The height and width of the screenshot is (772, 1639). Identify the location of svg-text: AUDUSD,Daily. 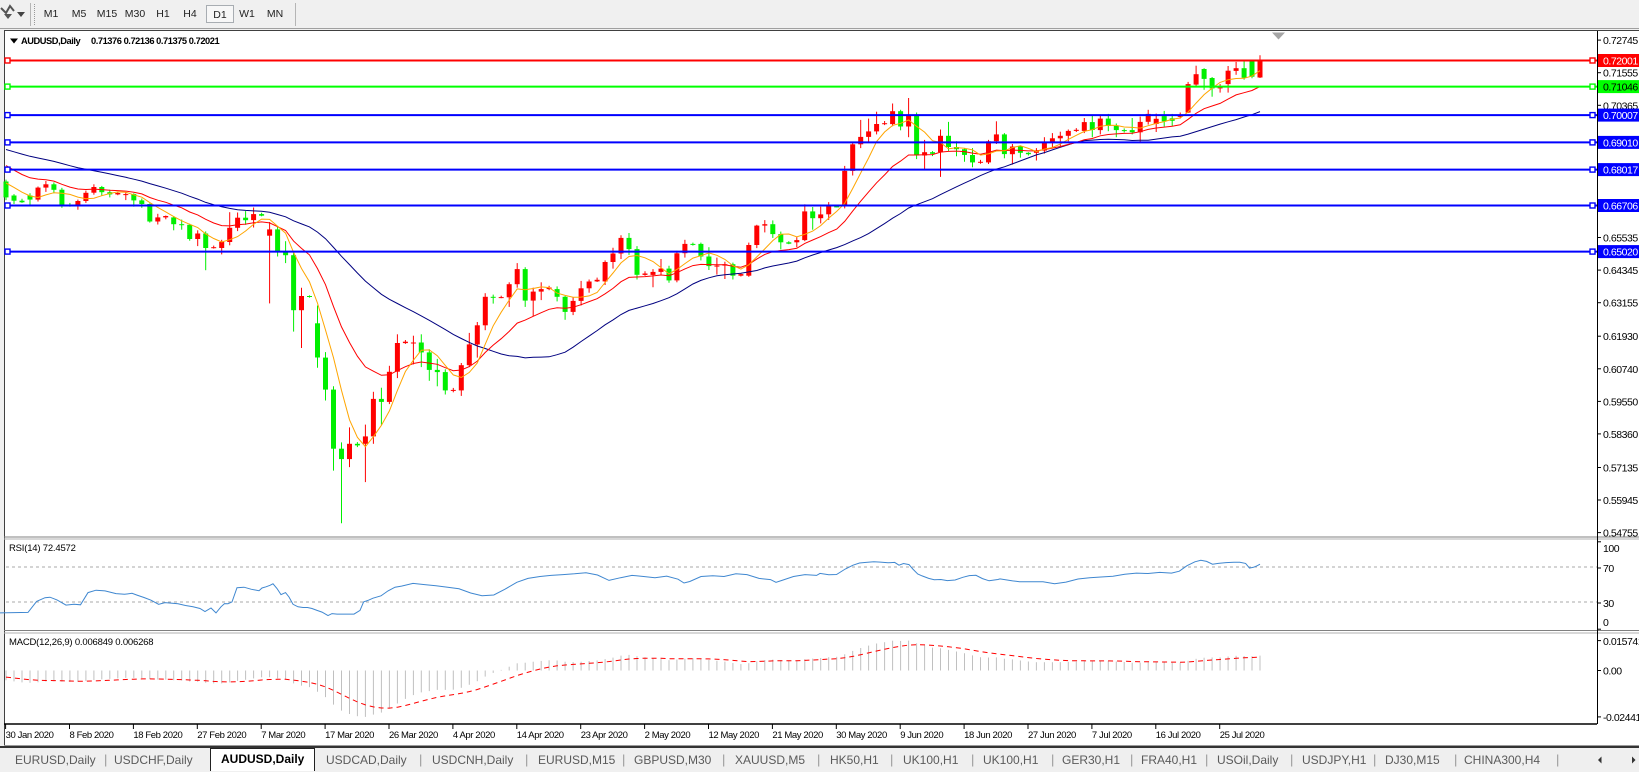
(51, 41).